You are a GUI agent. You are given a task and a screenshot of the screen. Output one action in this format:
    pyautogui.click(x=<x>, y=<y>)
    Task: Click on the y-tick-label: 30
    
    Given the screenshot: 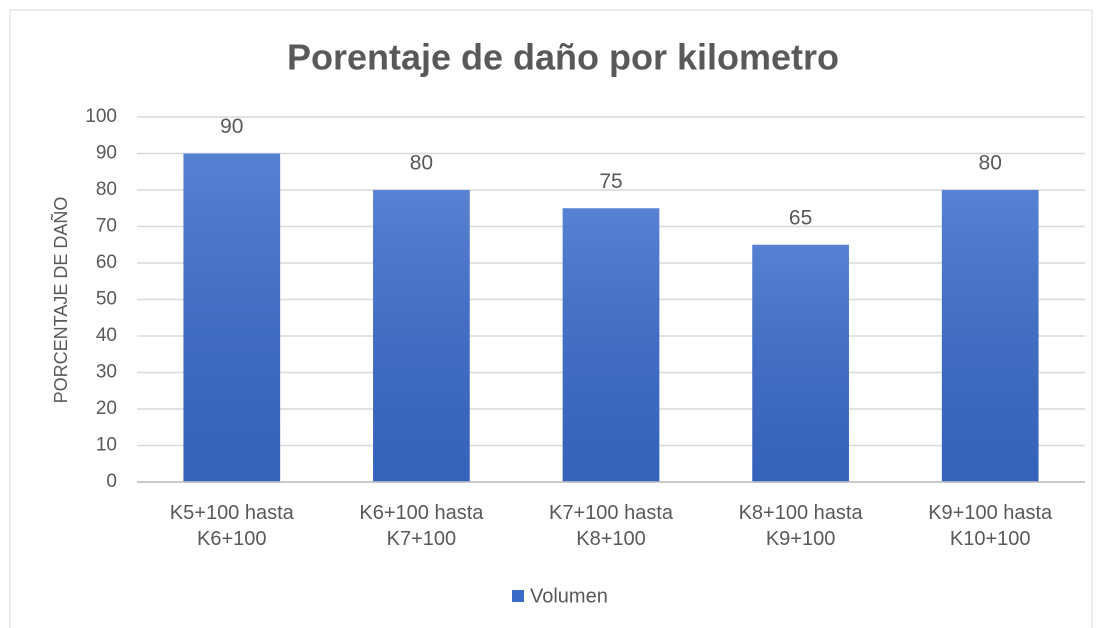 What is the action you would take?
    pyautogui.click(x=106, y=372)
    